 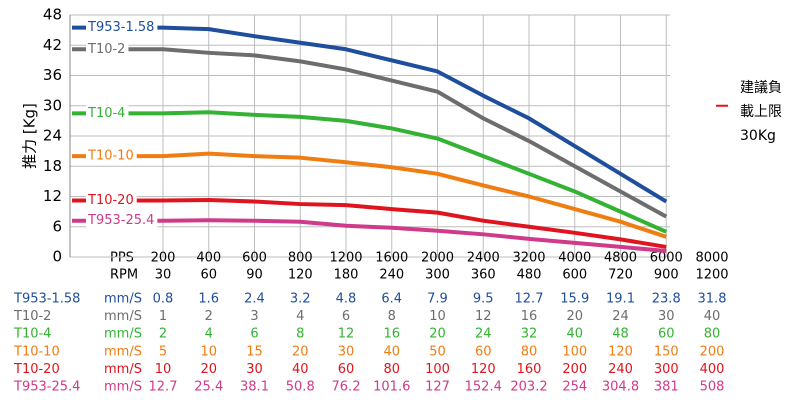 I want to click on row-value: 304.8, so click(x=620, y=387).